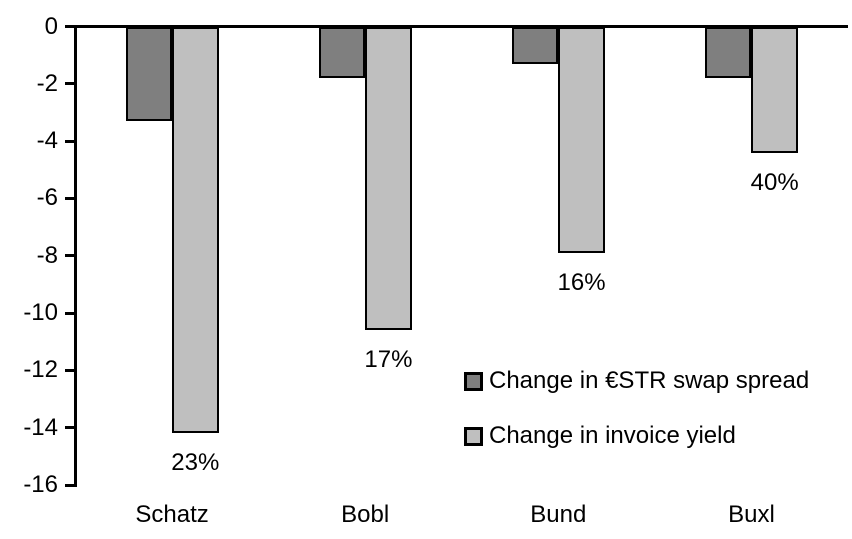 The height and width of the screenshot is (539, 852). What do you see at coordinates (388, 178) in the screenshot?
I see `bar-change-in-invoice-yield-bobl` at bounding box center [388, 178].